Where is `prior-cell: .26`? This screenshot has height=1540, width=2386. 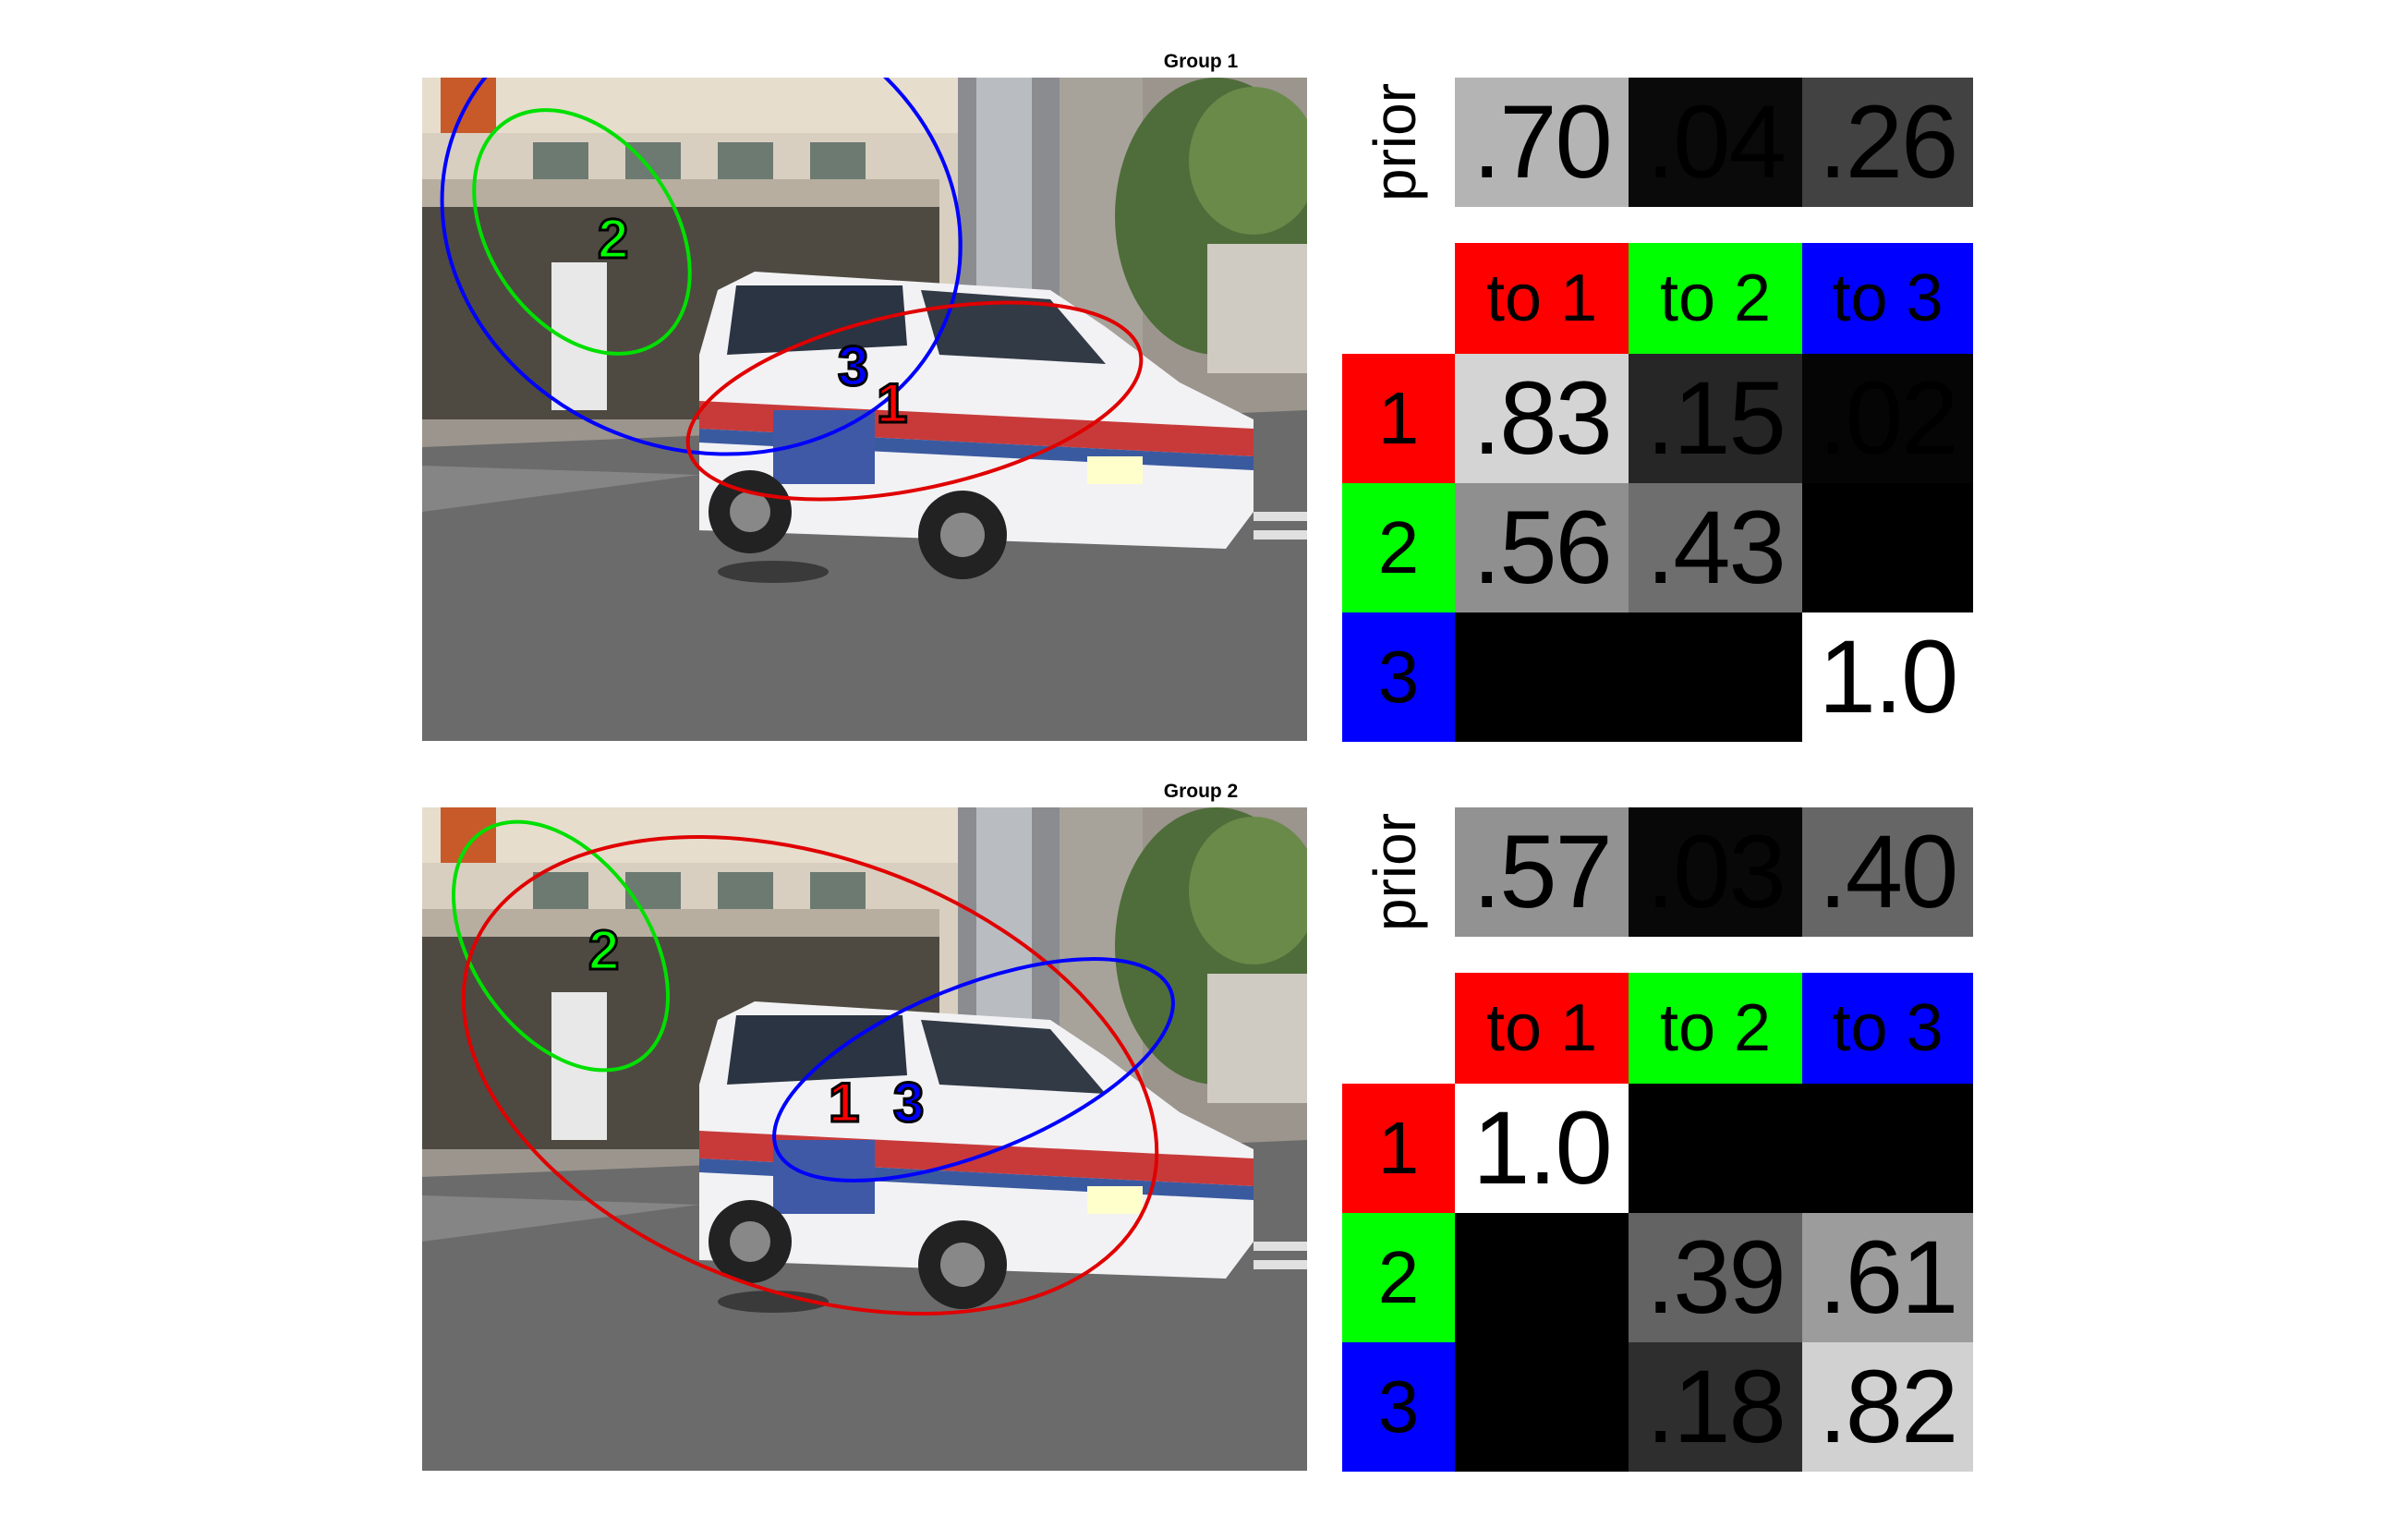
prior-cell: .26 is located at coordinates (1887, 143).